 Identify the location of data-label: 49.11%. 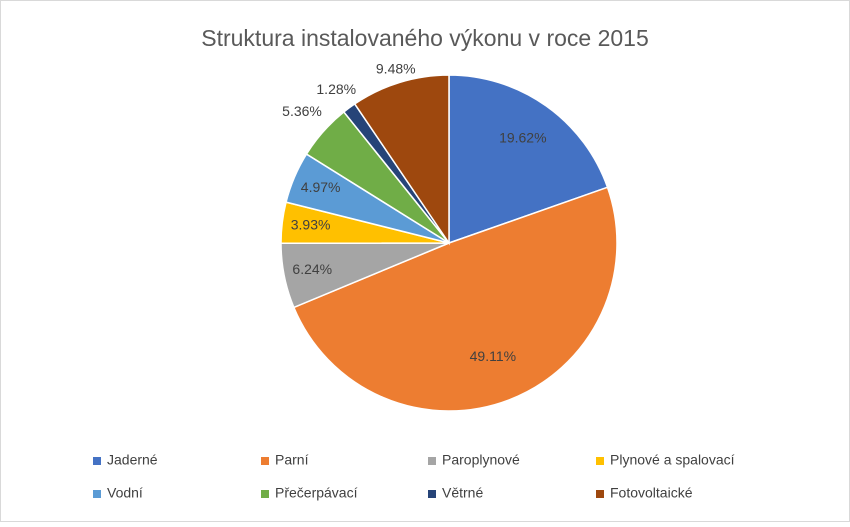
(493, 356).